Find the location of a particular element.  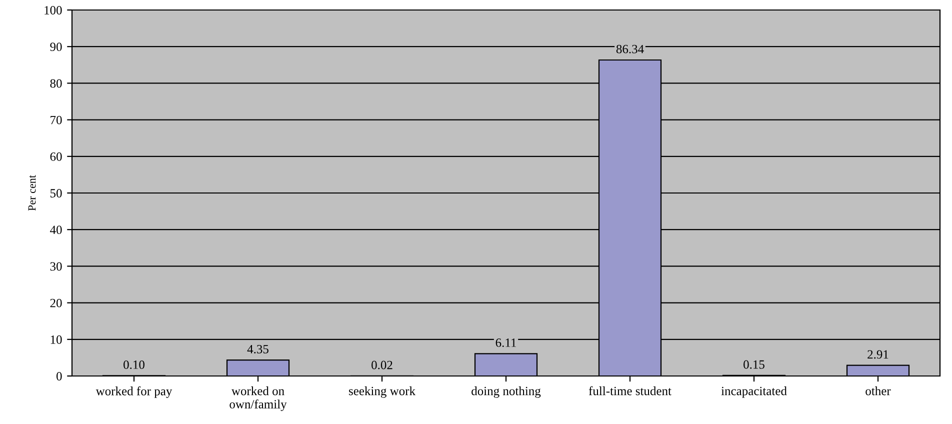

y-tick-label: 100 is located at coordinates (53, 10).